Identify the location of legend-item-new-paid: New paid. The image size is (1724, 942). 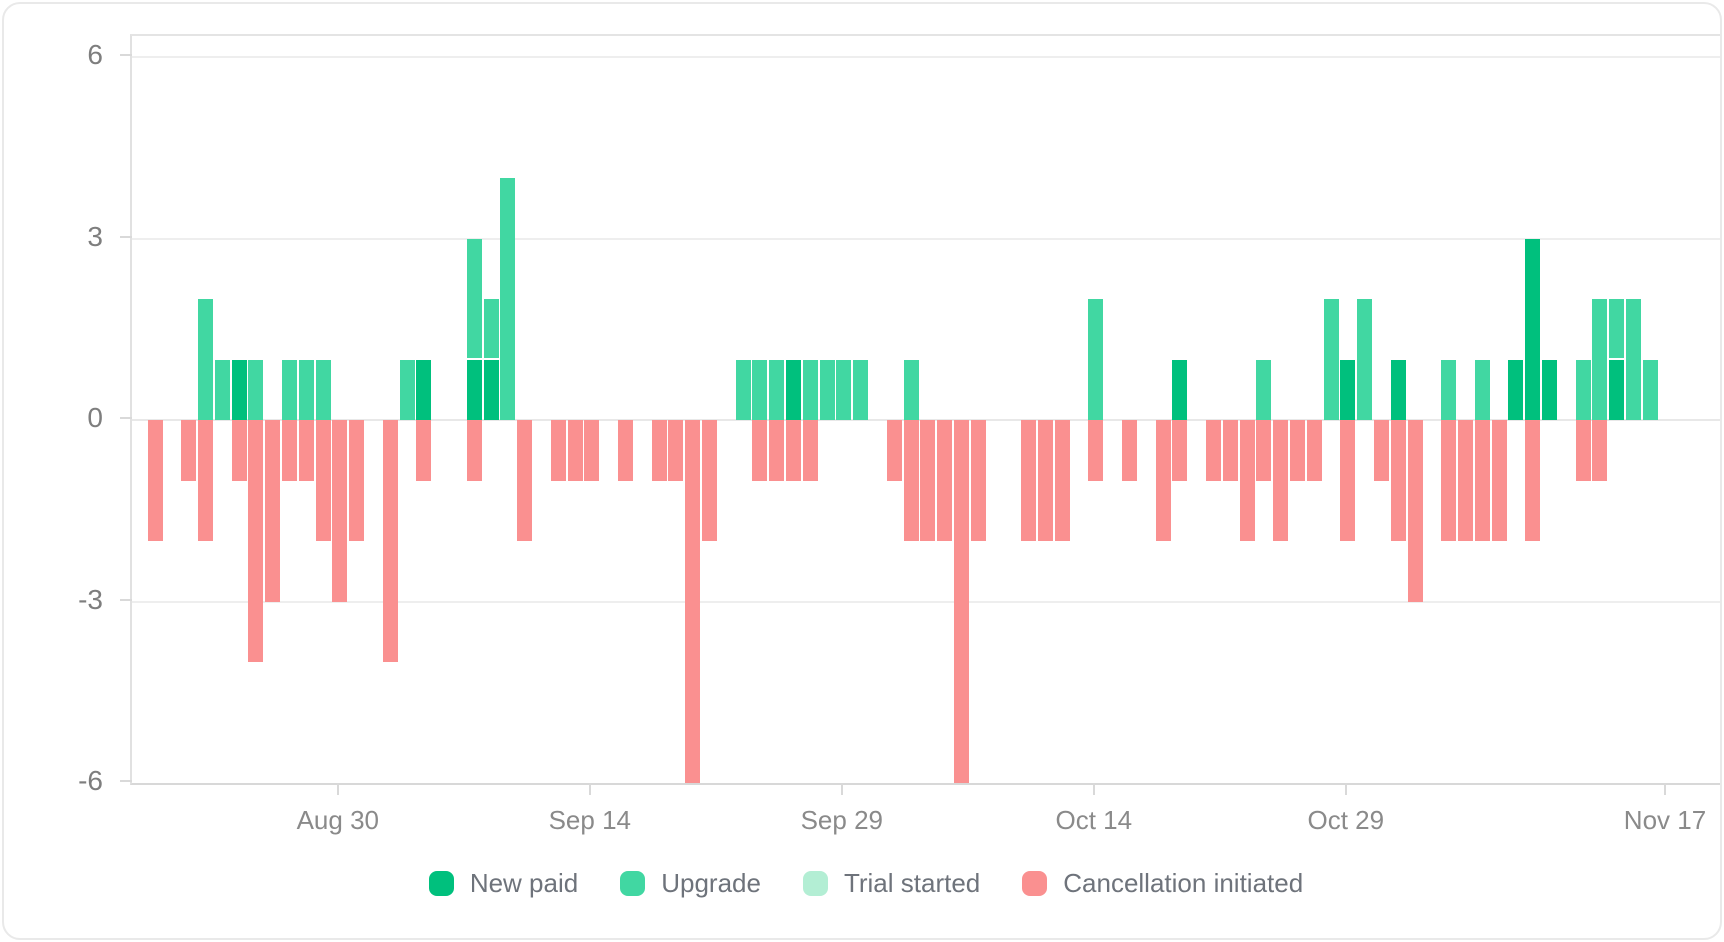
(503, 883).